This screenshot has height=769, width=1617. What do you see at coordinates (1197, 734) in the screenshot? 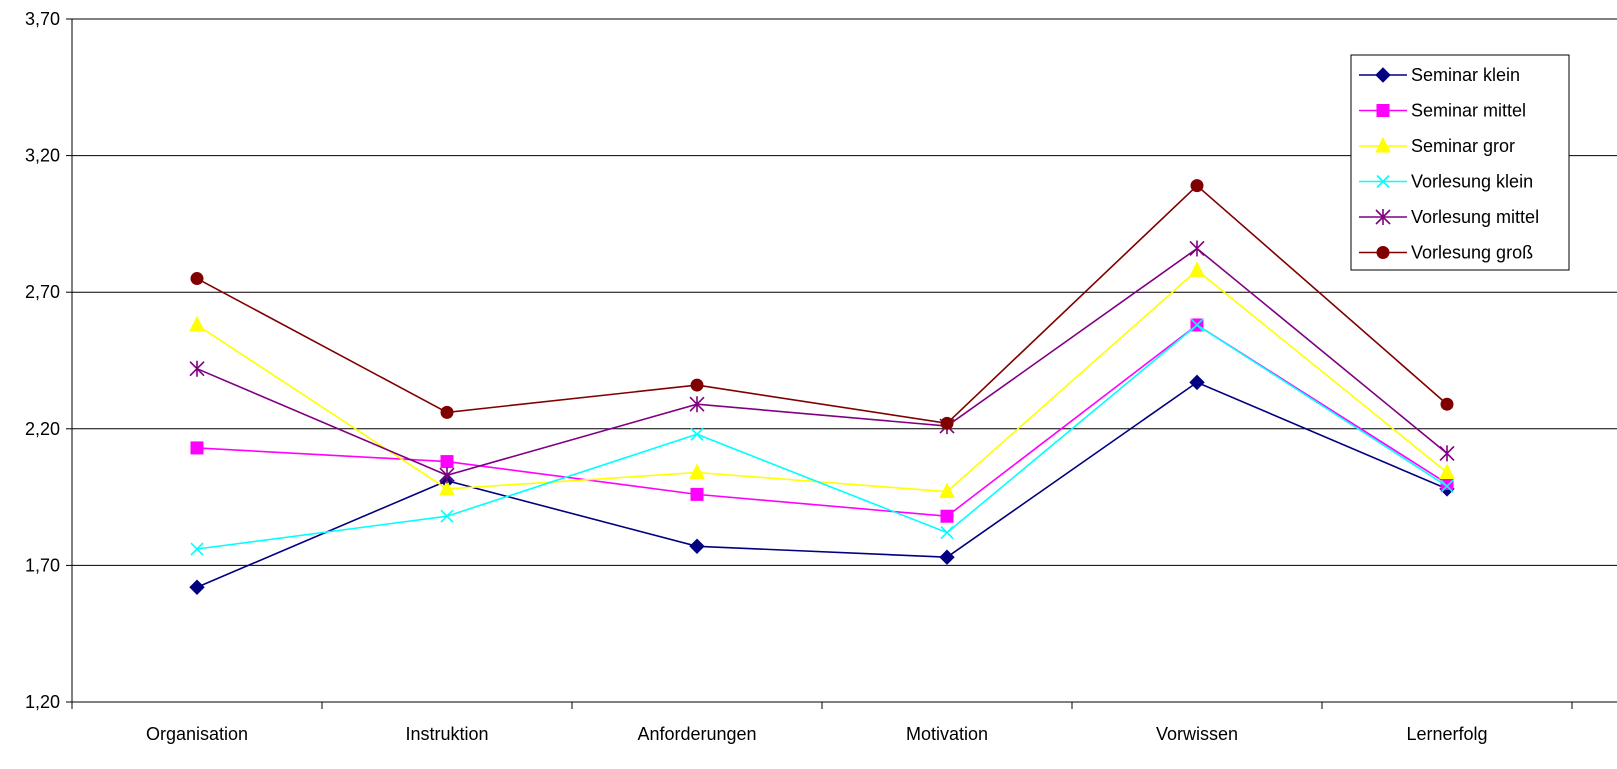
I see `x-tick-label: Vorwissen` at bounding box center [1197, 734].